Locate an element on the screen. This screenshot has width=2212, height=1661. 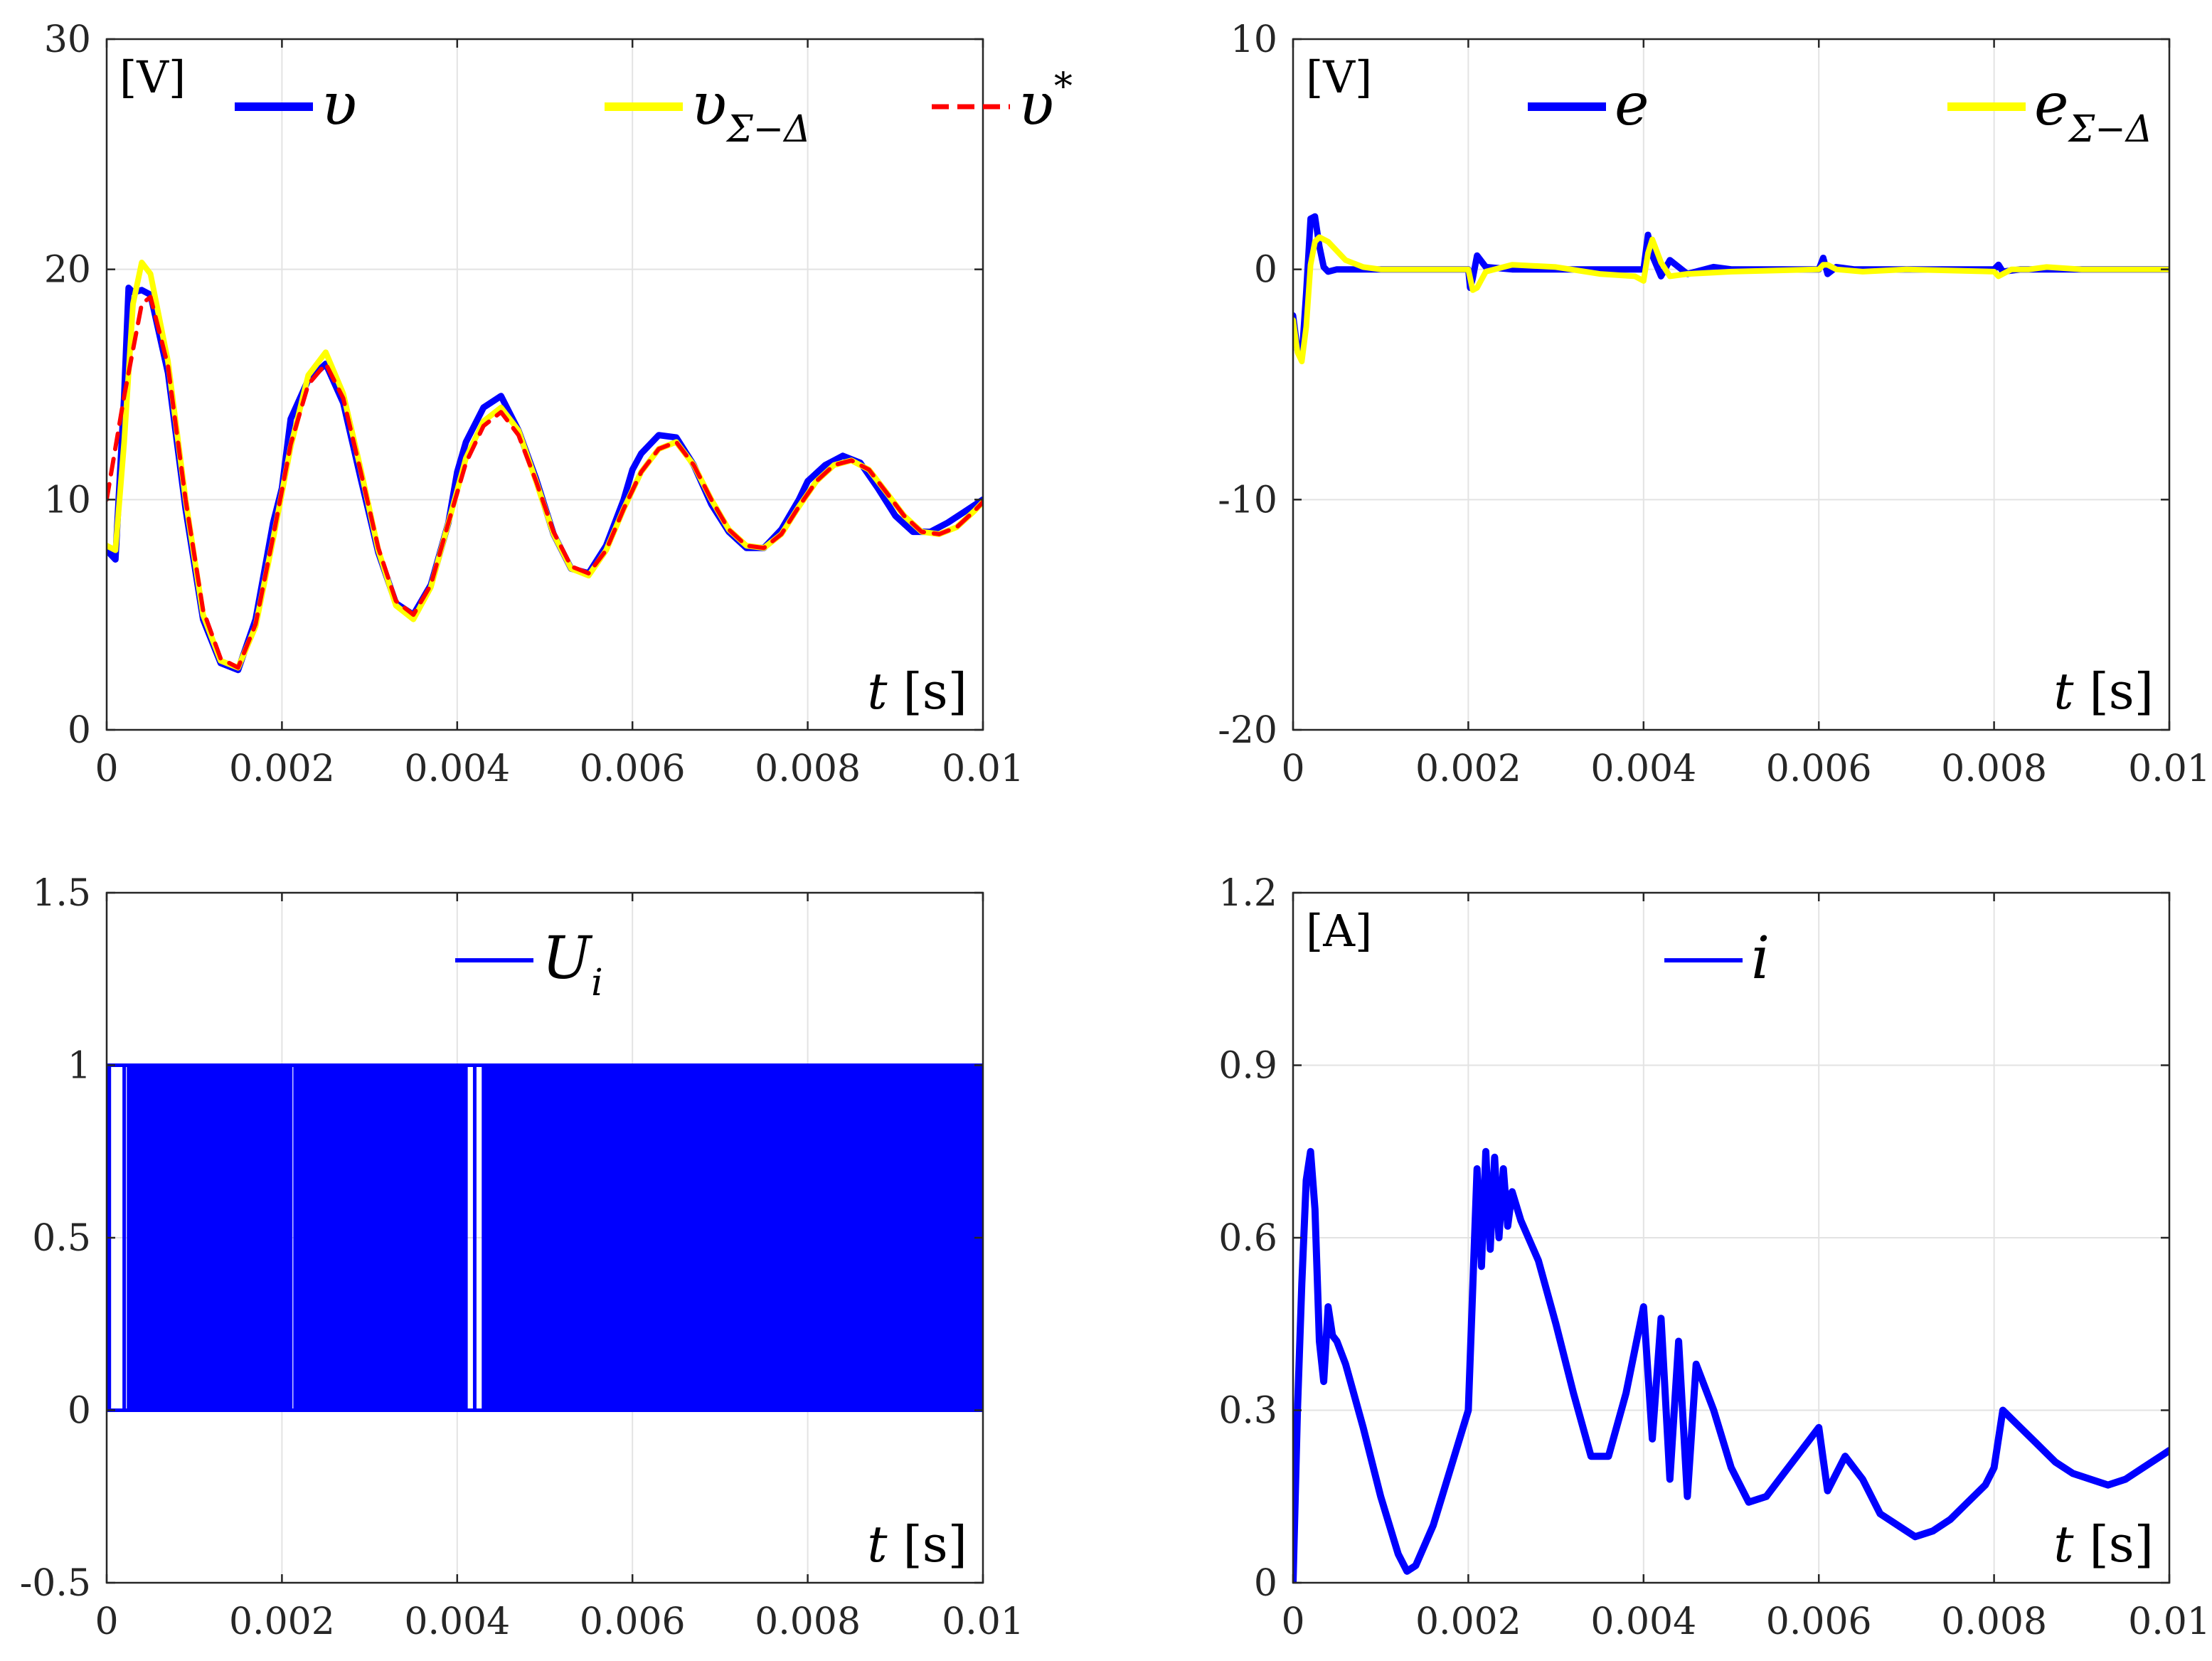
y-tick-label: 20 is located at coordinates (67, 270).